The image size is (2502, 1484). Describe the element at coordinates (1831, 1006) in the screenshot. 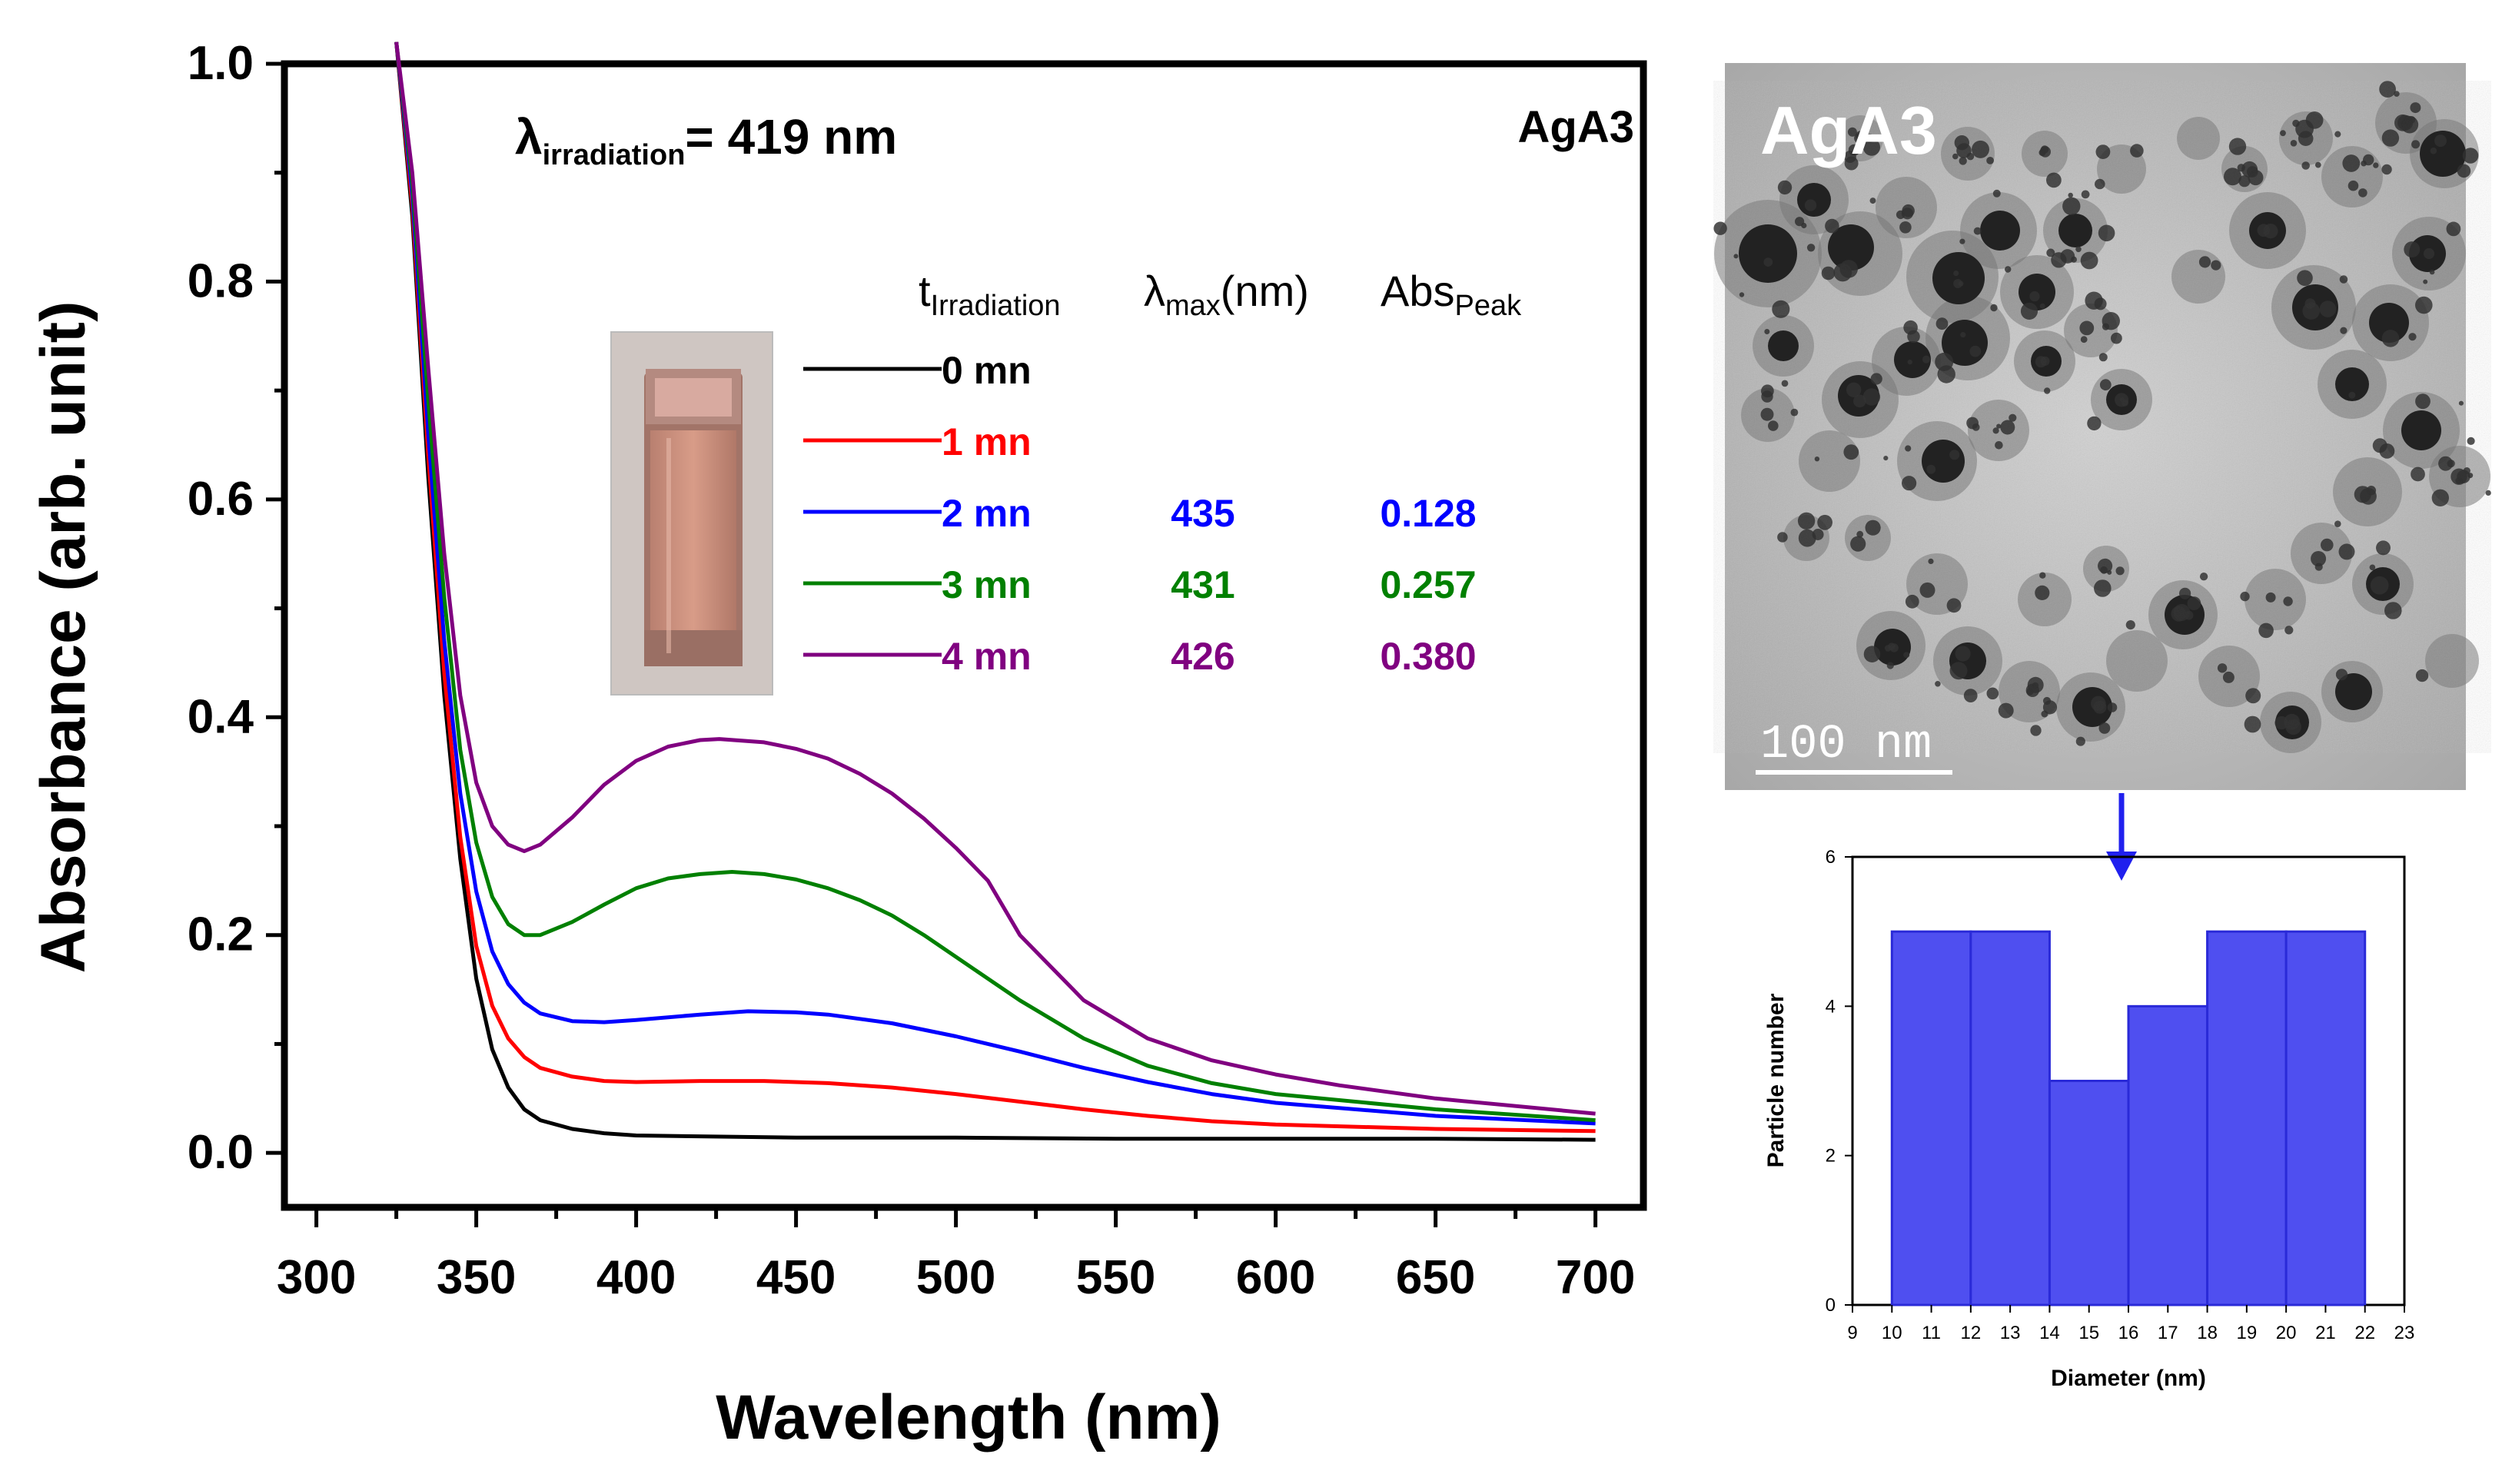

I see `hist-y-tick-label: 4` at that location.